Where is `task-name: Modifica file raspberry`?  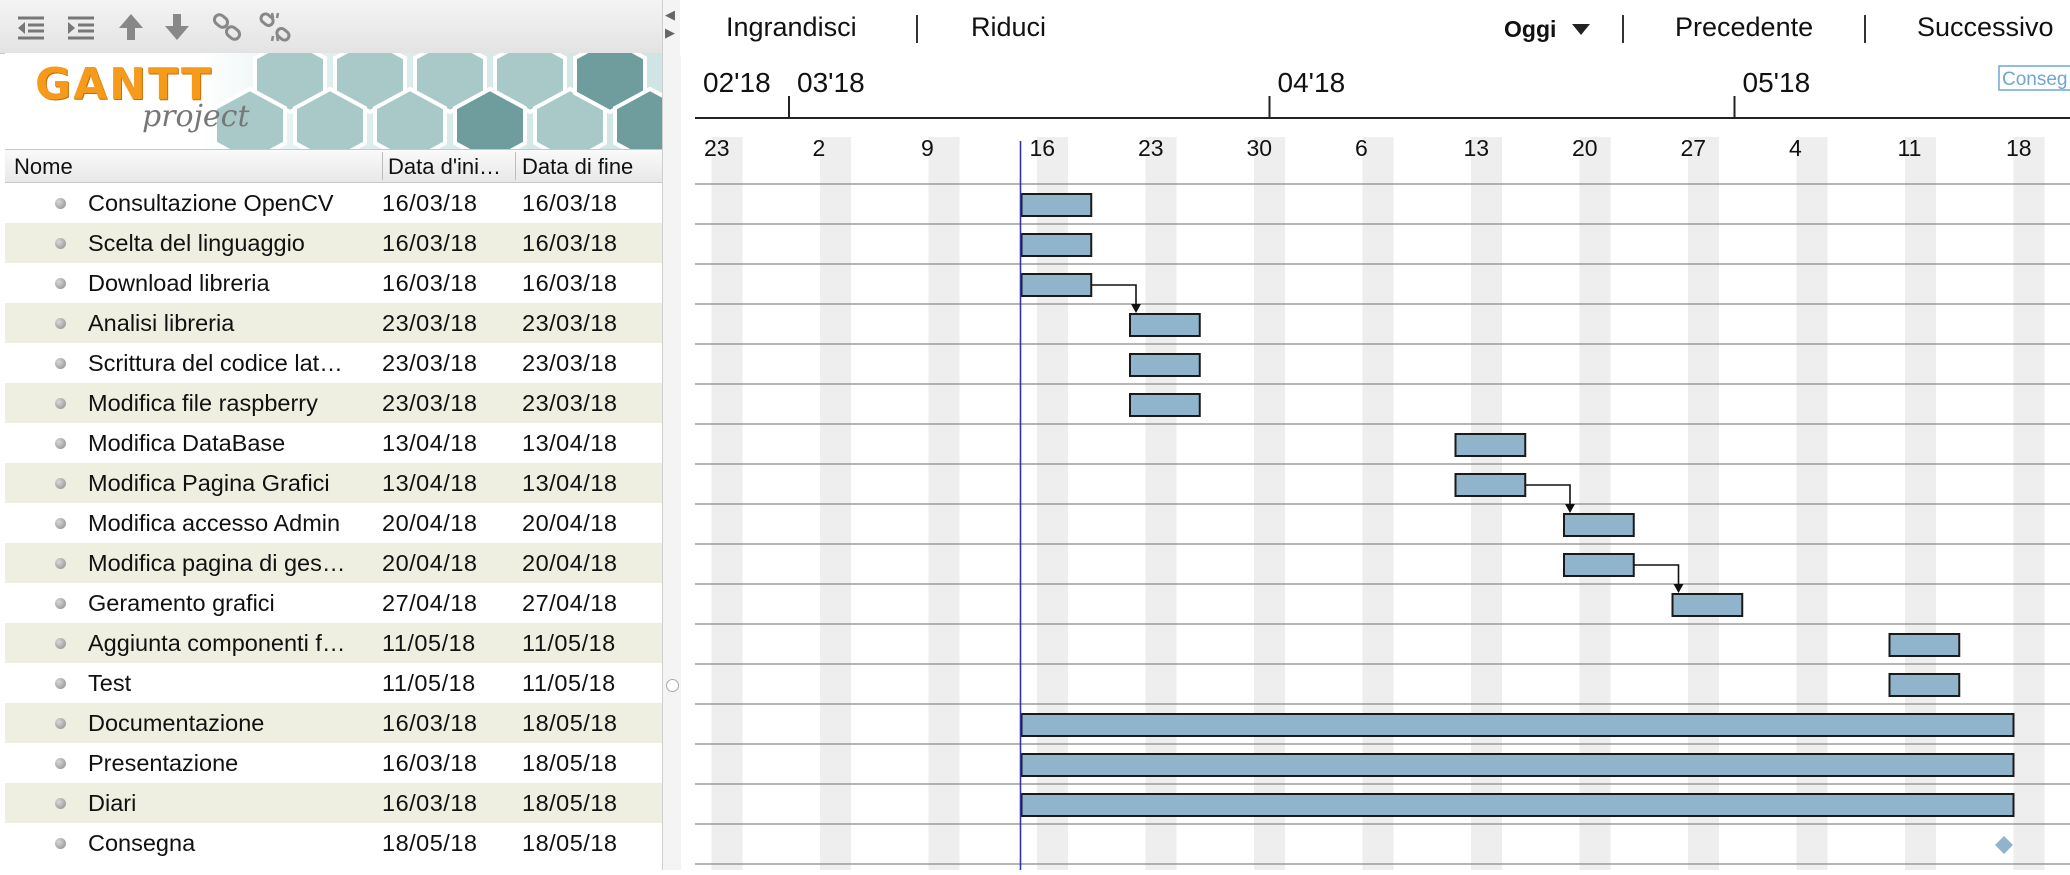
task-name: Modifica file raspberry is located at coordinates (203, 403).